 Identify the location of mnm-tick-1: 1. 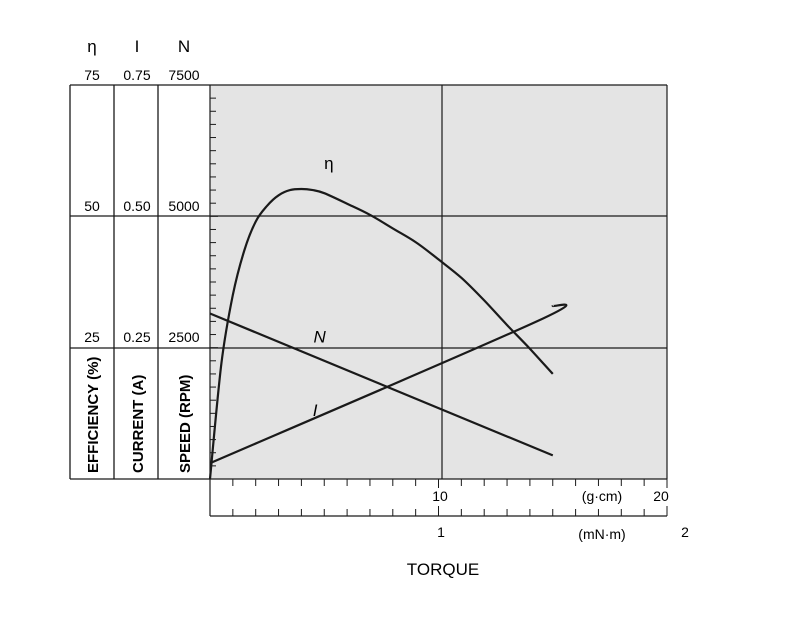
(441, 532).